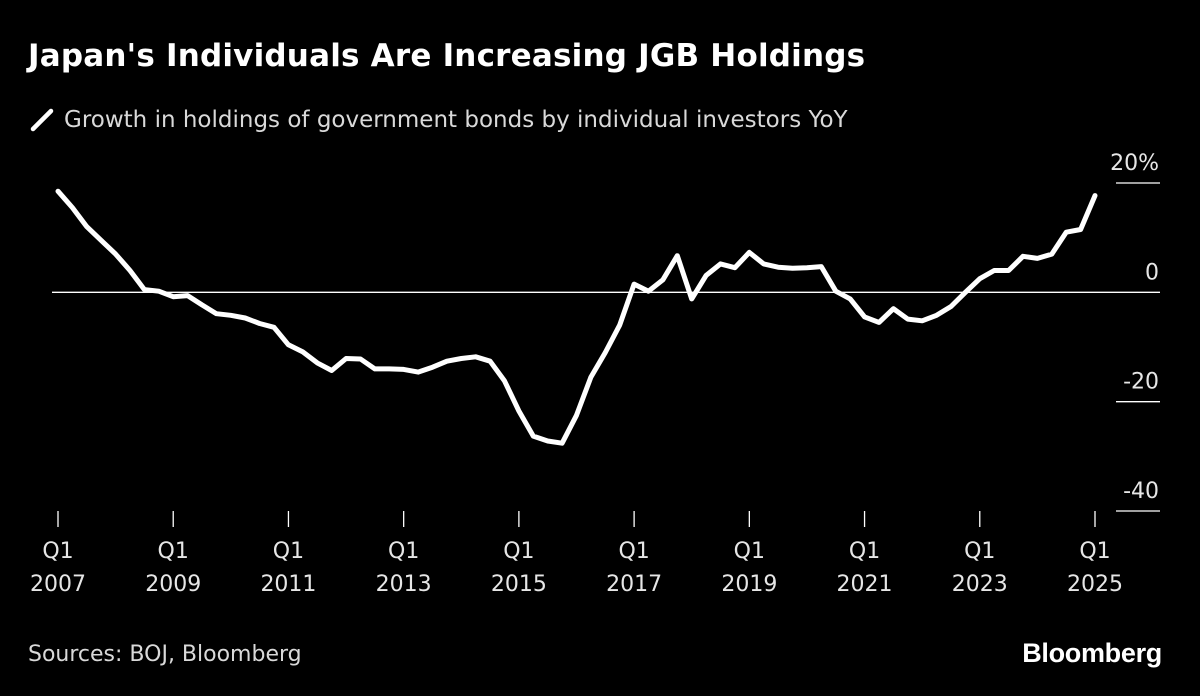 The image size is (1200, 696). What do you see at coordinates (1152, 272) in the screenshot?
I see `y-tick-label: 0` at bounding box center [1152, 272].